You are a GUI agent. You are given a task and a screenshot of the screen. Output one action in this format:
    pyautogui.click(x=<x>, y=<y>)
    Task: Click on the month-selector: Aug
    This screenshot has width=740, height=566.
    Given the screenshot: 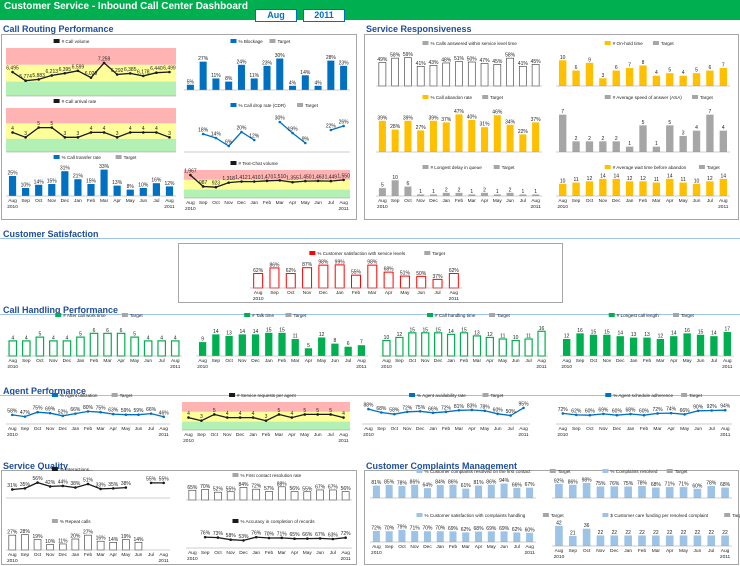 What is the action you would take?
    pyautogui.click(x=276, y=15)
    